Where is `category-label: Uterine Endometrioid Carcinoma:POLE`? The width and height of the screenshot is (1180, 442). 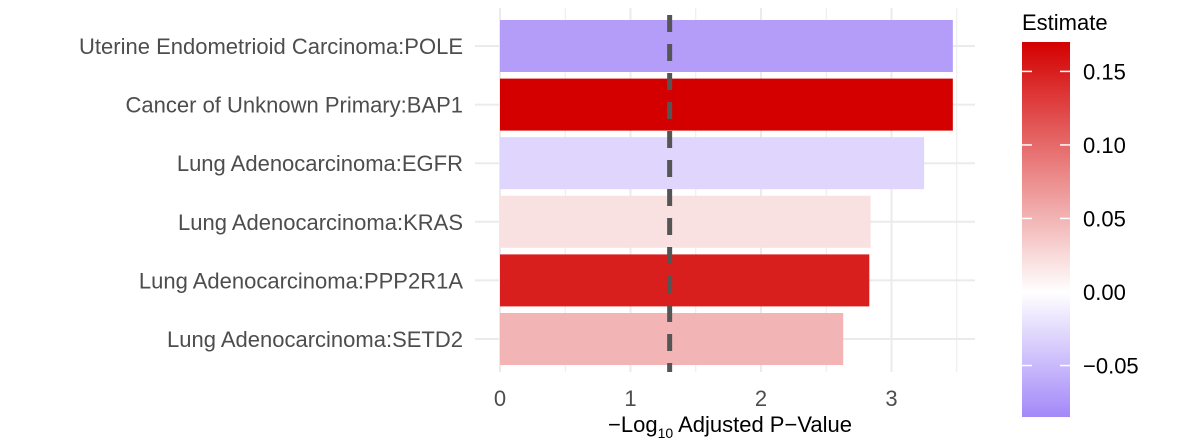
category-label: Uterine Endometrioid Carcinoma:POLE is located at coordinates (271, 46).